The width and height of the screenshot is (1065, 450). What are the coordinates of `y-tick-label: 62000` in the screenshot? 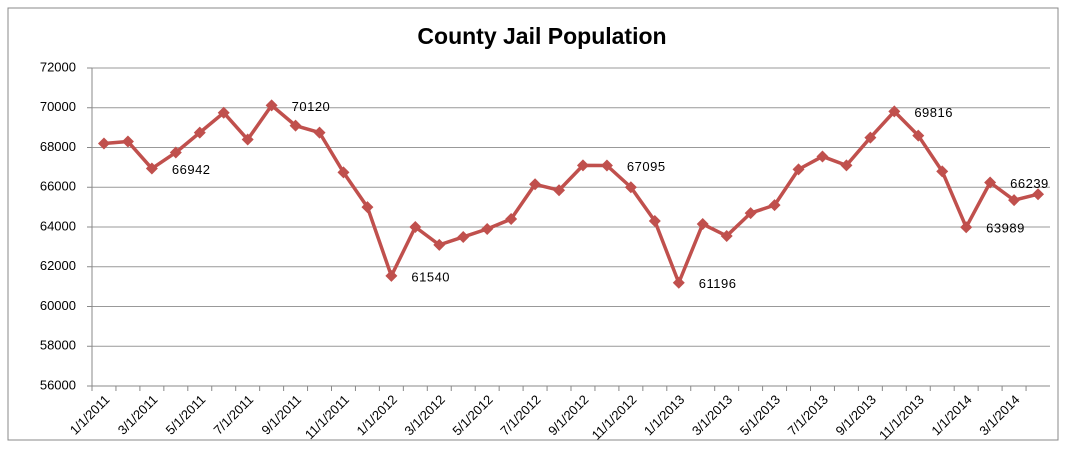 It's located at (58, 265).